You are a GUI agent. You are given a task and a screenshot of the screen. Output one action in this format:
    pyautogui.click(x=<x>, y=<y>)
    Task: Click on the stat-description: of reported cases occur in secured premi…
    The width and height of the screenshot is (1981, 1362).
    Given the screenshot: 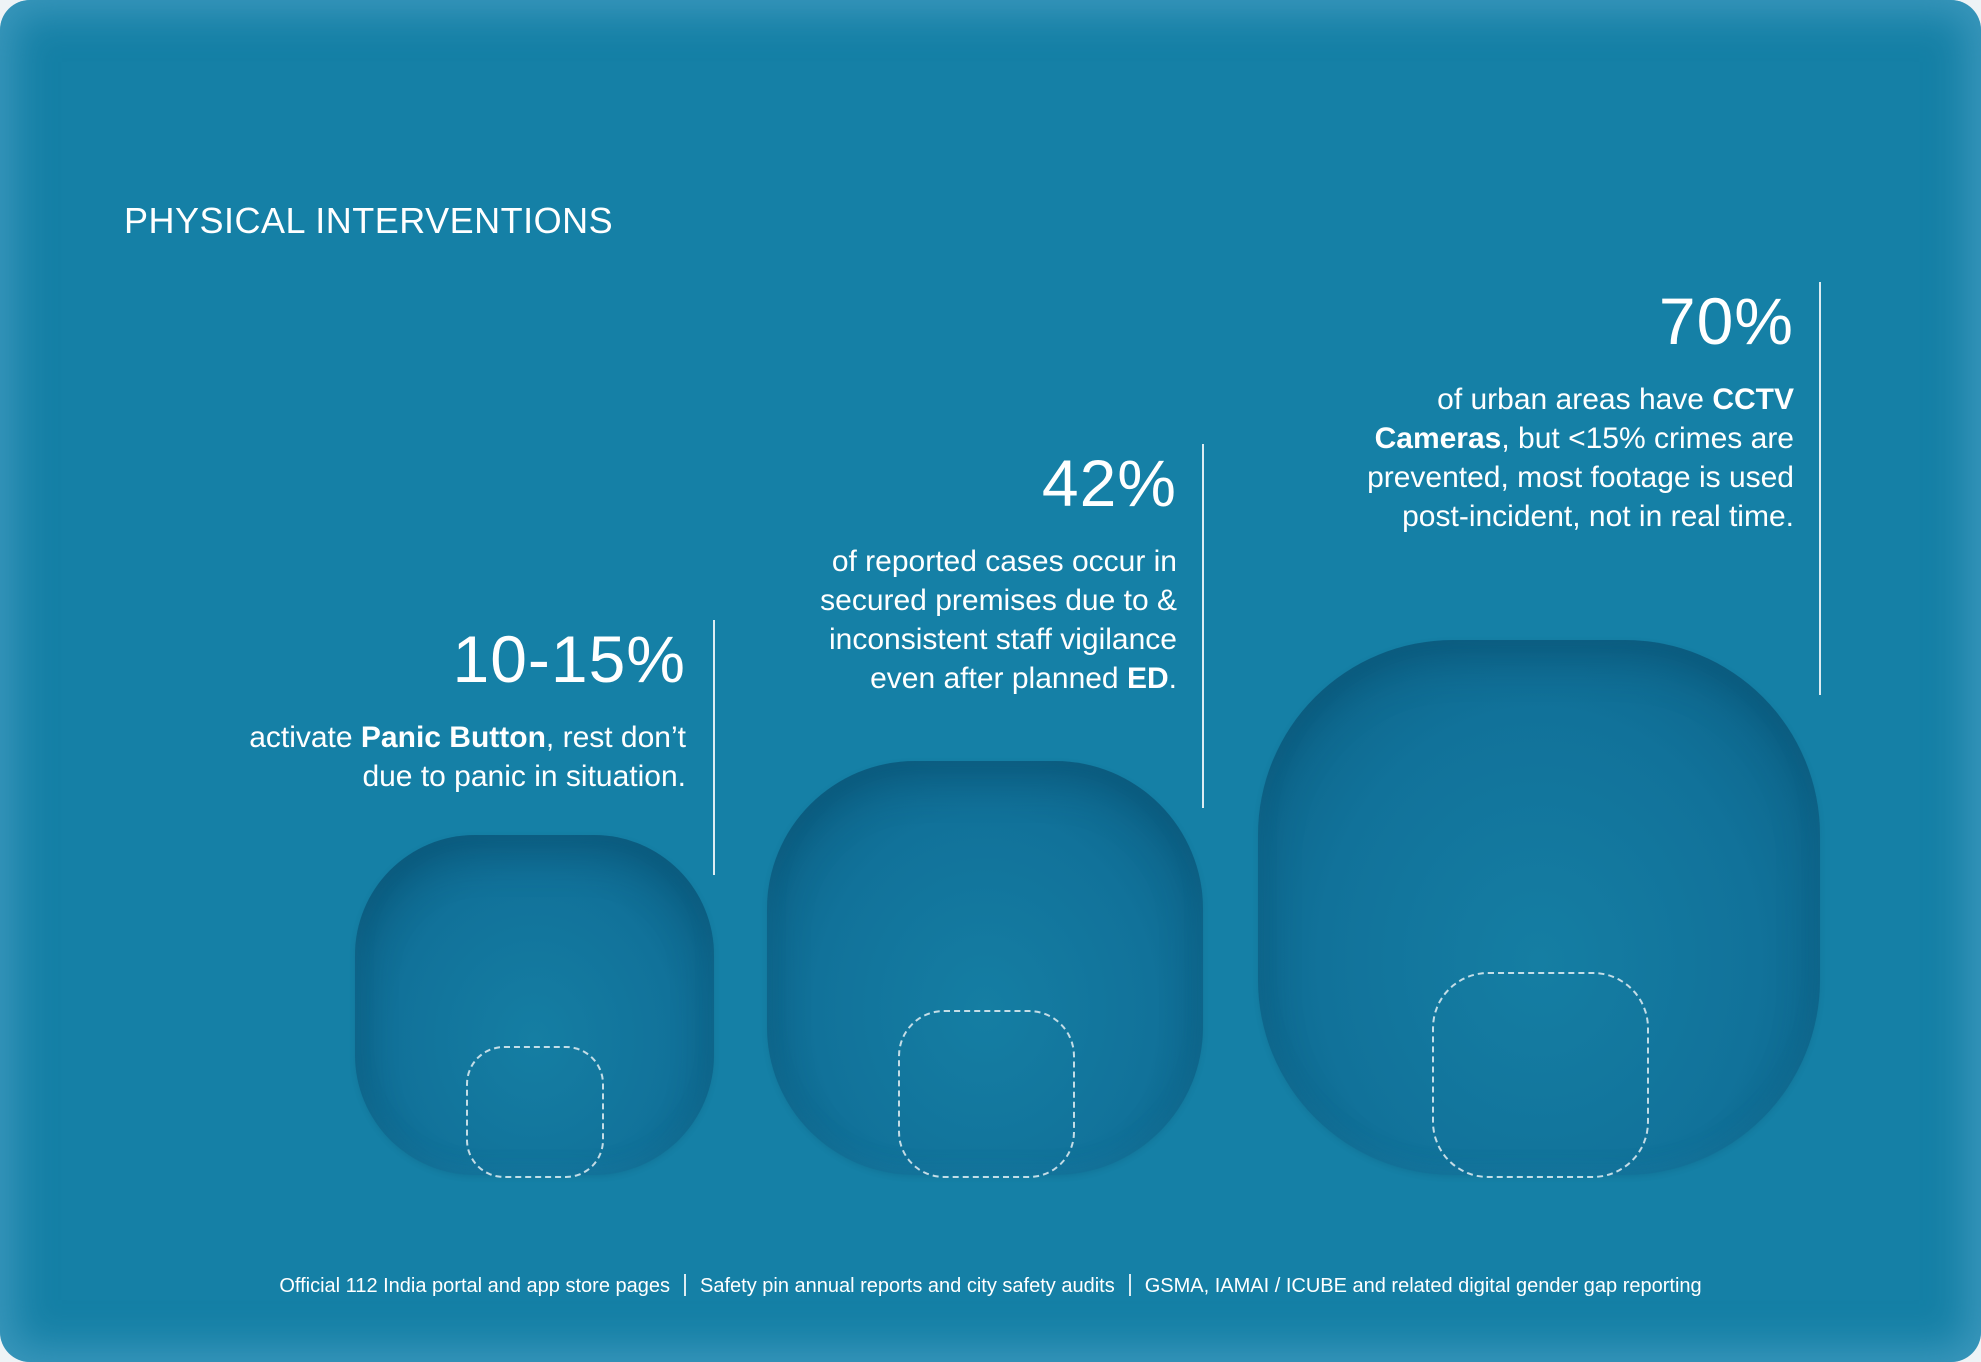 What is the action you would take?
    pyautogui.click(x=998, y=620)
    